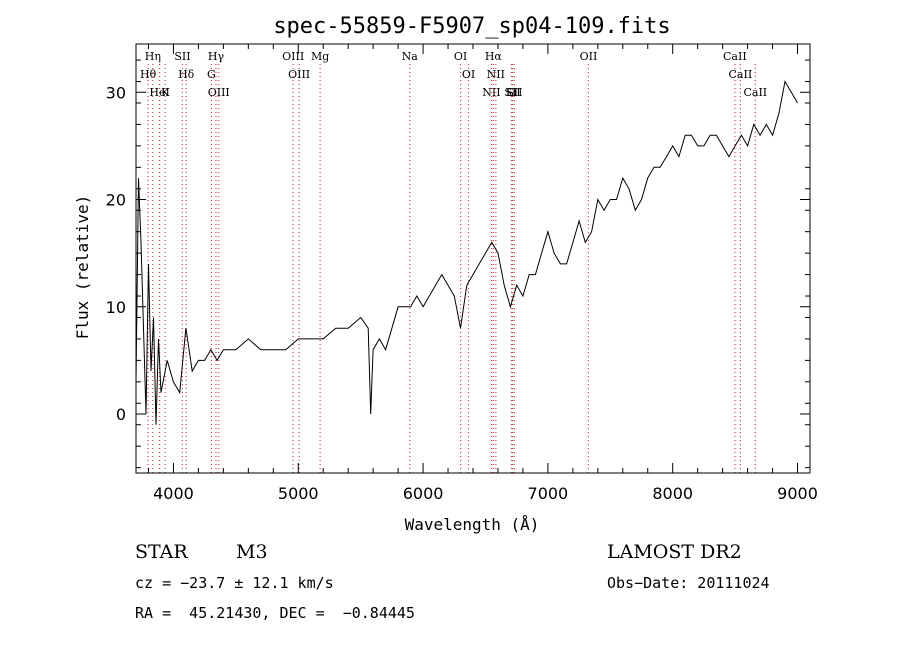  What do you see at coordinates (252, 552) in the screenshot?
I see `object-subclass: M3` at bounding box center [252, 552].